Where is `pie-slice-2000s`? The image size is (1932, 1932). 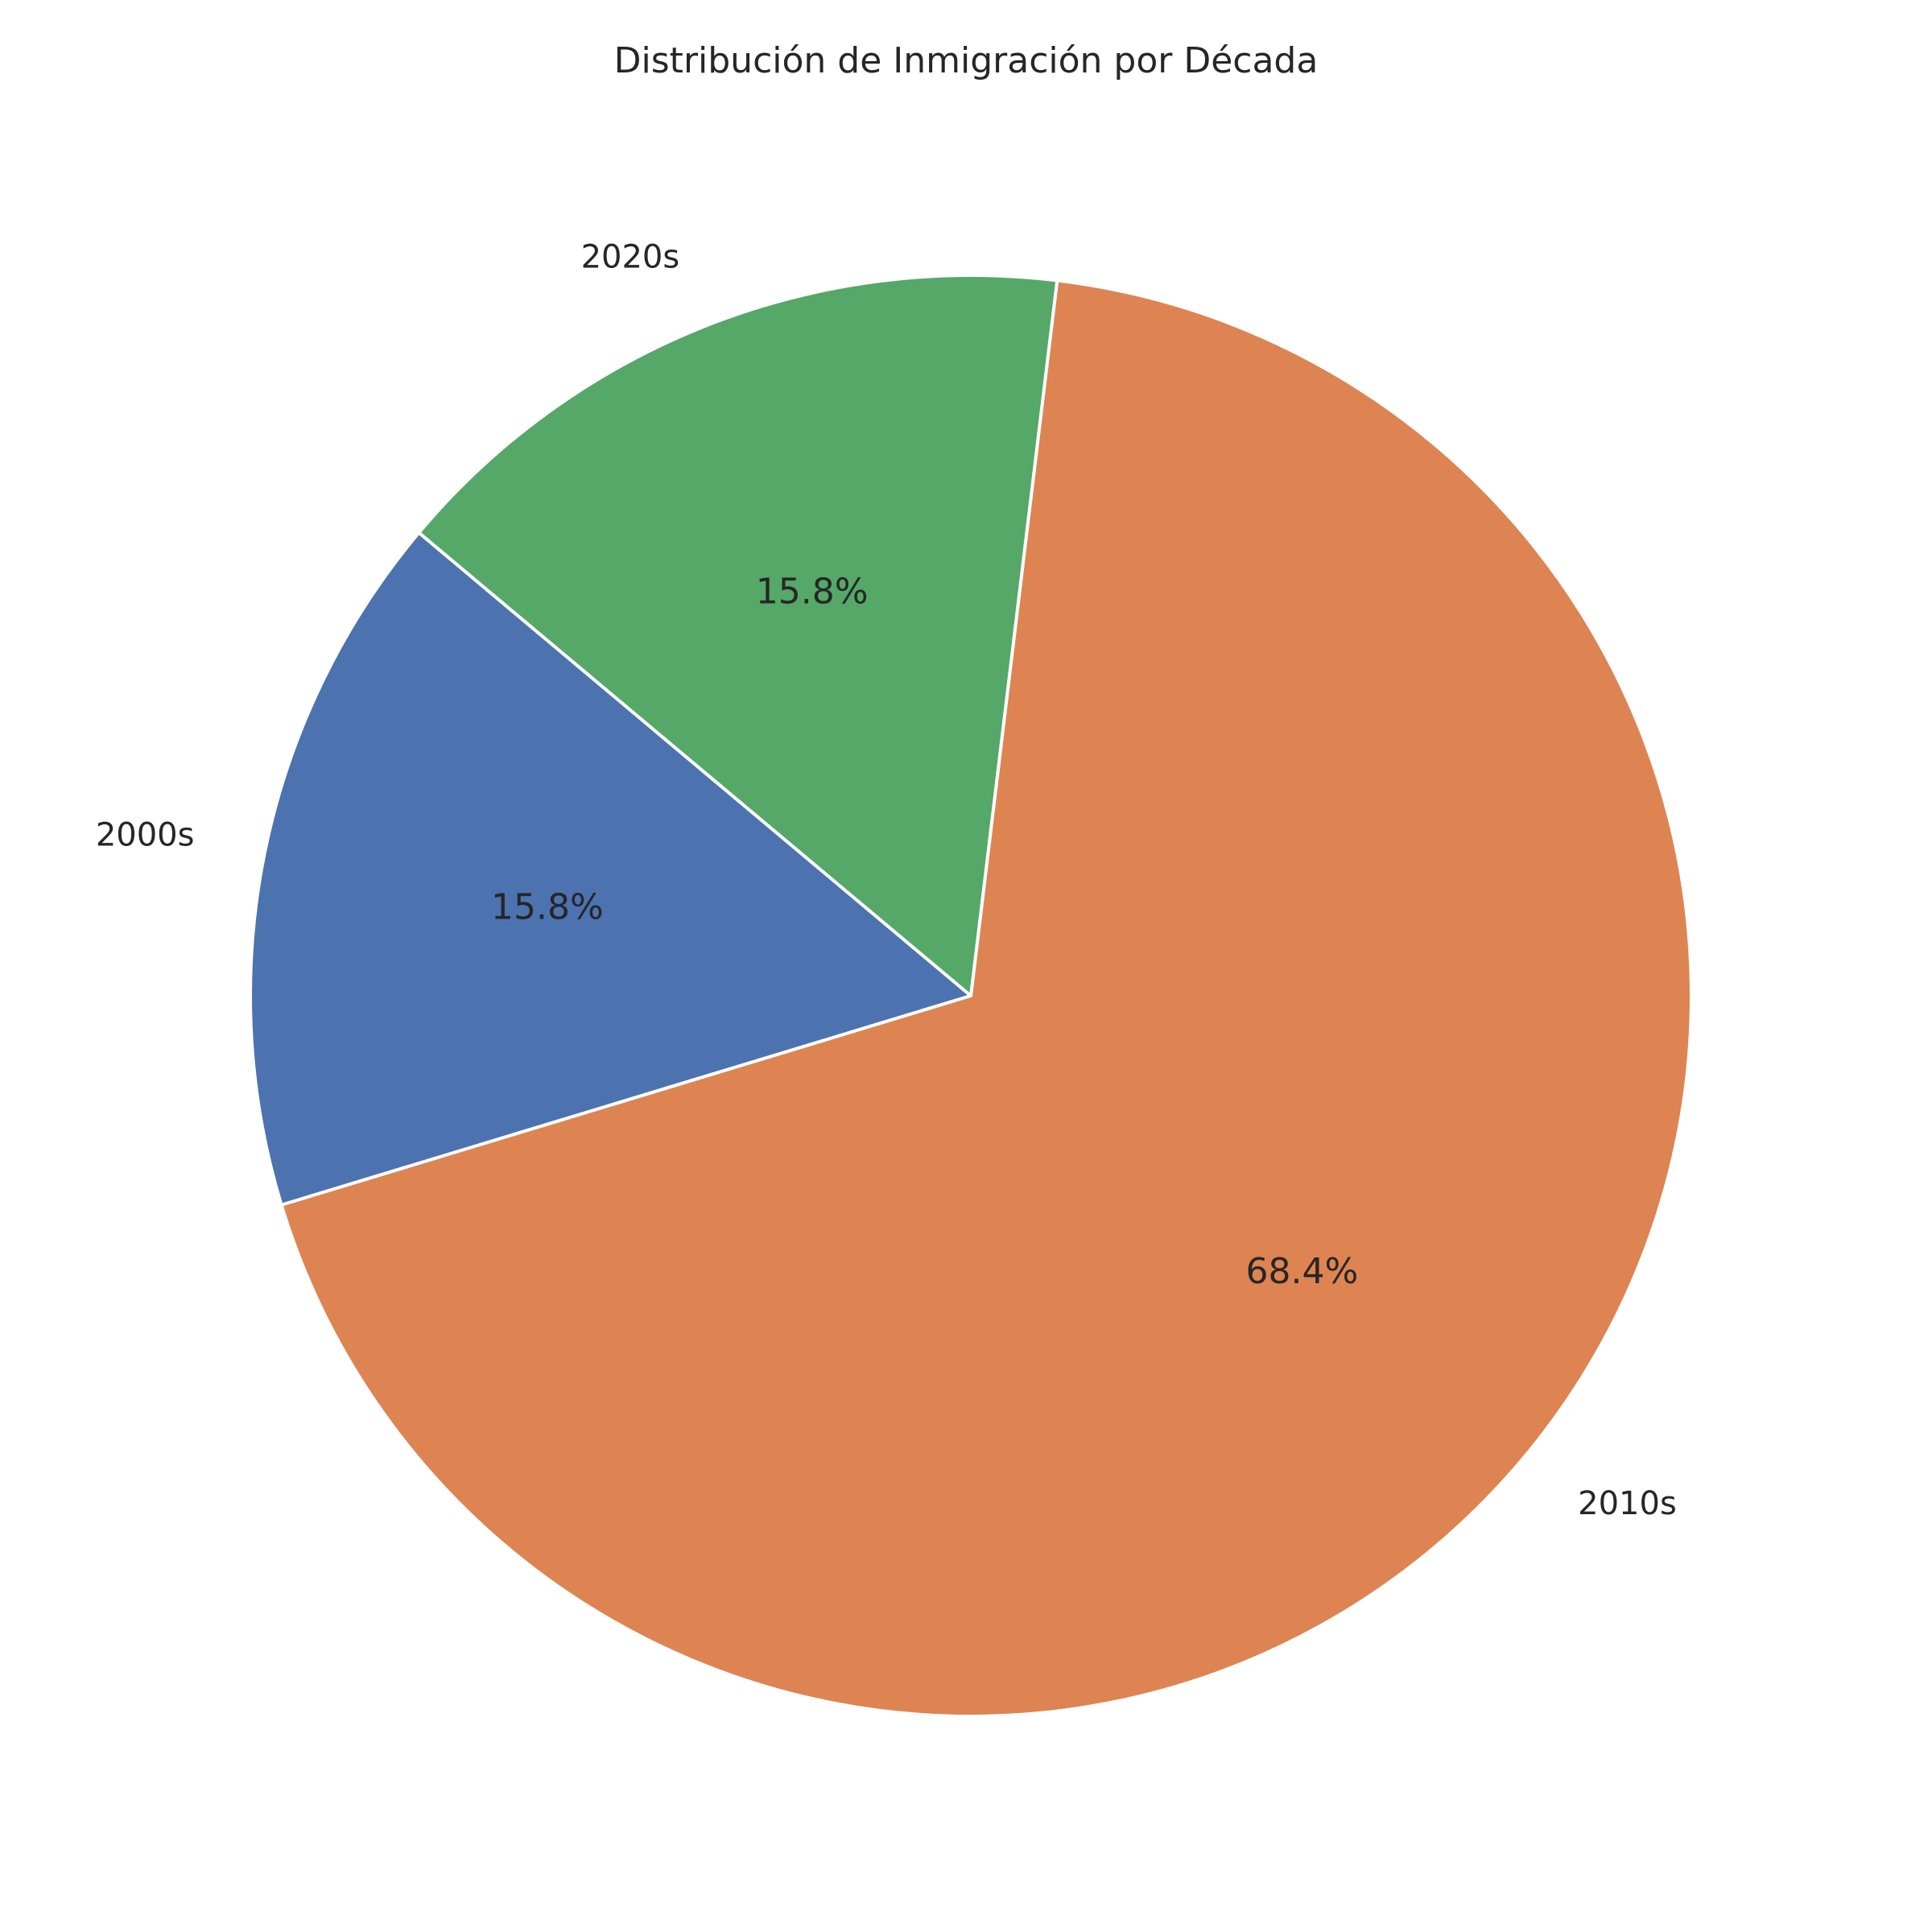
pie-slice-2000s is located at coordinates (610, 868).